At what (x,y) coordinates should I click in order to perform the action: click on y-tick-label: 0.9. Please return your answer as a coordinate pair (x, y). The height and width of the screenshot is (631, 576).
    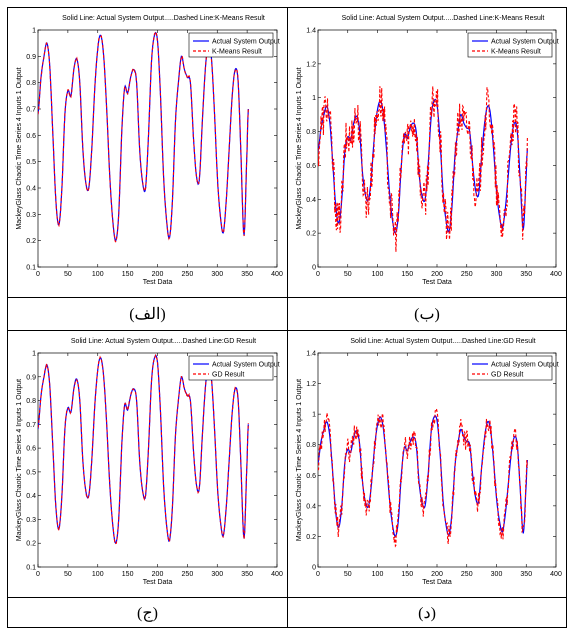
    Looking at the image, I should click on (31, 57).